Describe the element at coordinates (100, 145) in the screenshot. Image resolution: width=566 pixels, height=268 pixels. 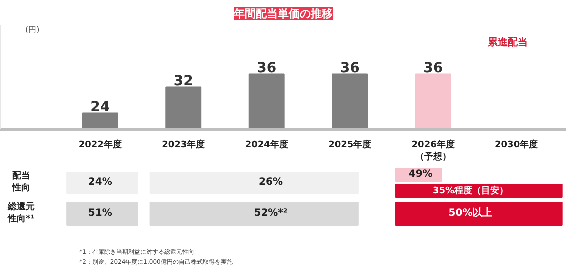
I see `x-tick-label: 2022年度` at that location.